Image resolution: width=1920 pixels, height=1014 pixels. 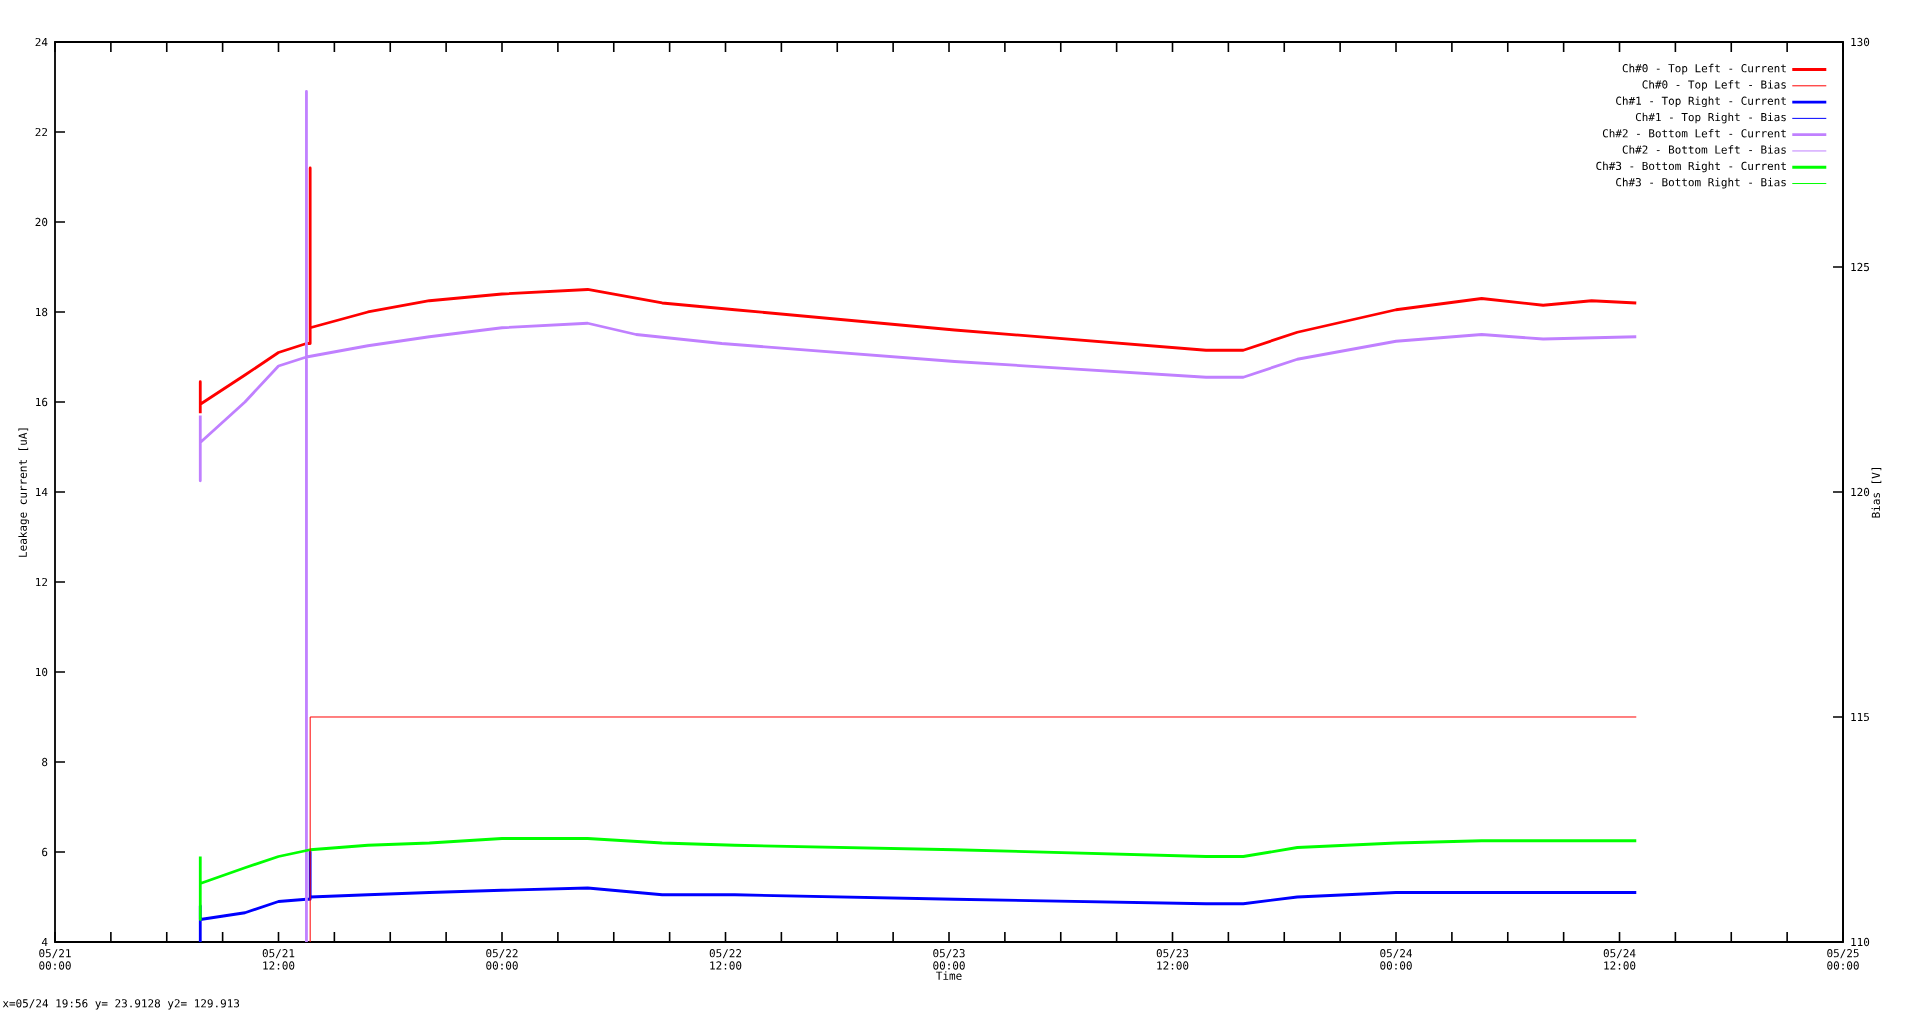 I want to click on y-tick-label: 6, so click(x=45, y=852).